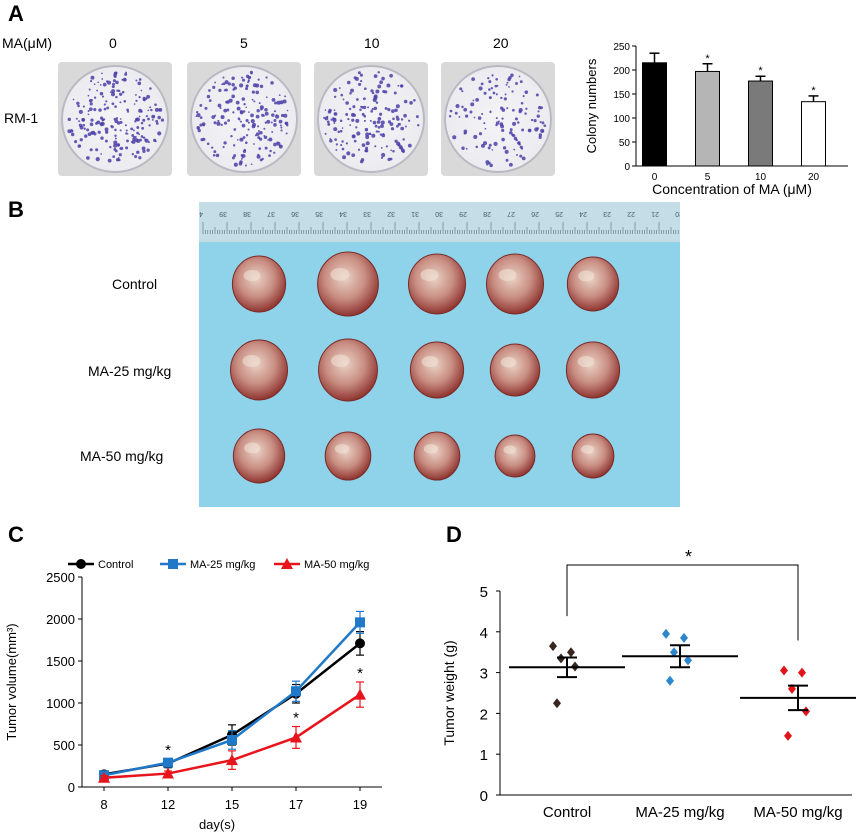 This screenshot has width=858, height=835. Describe the element at coordinates (372, 43) in the screenshot. I see `concentration-10-label: 10` at that location.